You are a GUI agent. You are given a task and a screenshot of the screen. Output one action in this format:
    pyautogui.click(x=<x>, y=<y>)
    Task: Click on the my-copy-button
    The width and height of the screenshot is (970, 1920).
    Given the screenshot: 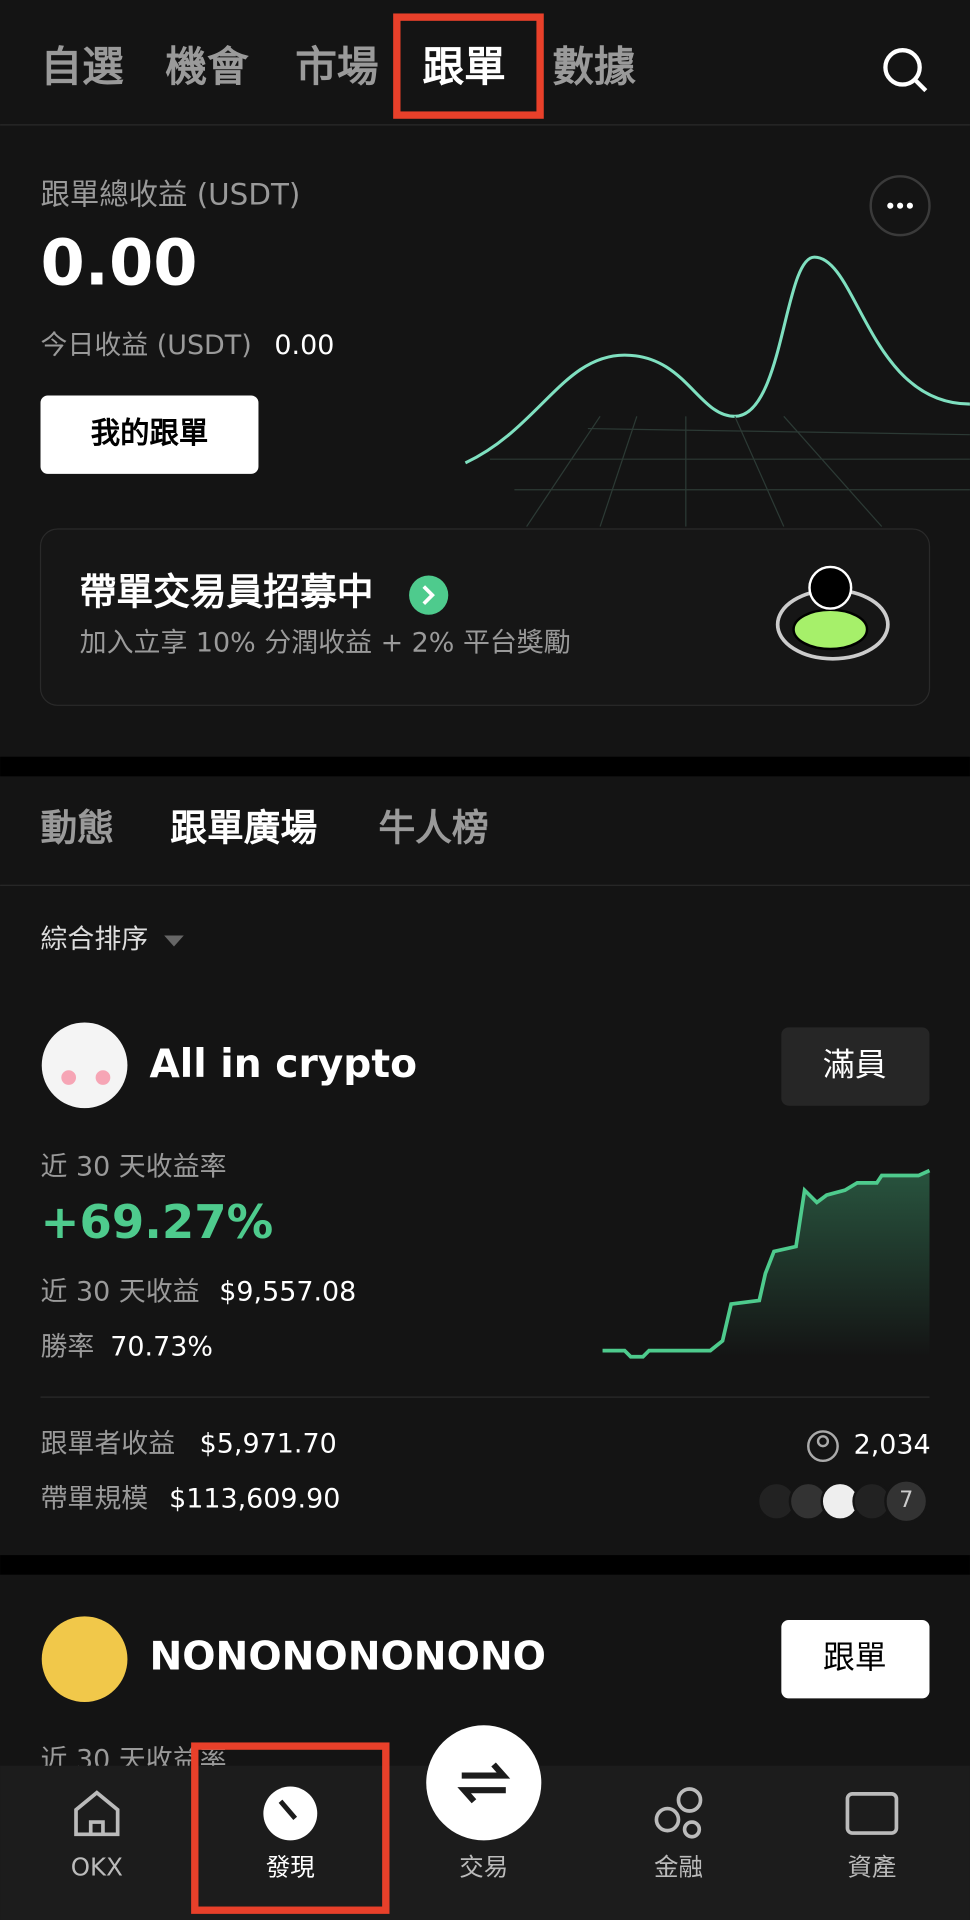 What is the action you would take?
    pyautogui.click(x=149, y=434)
    